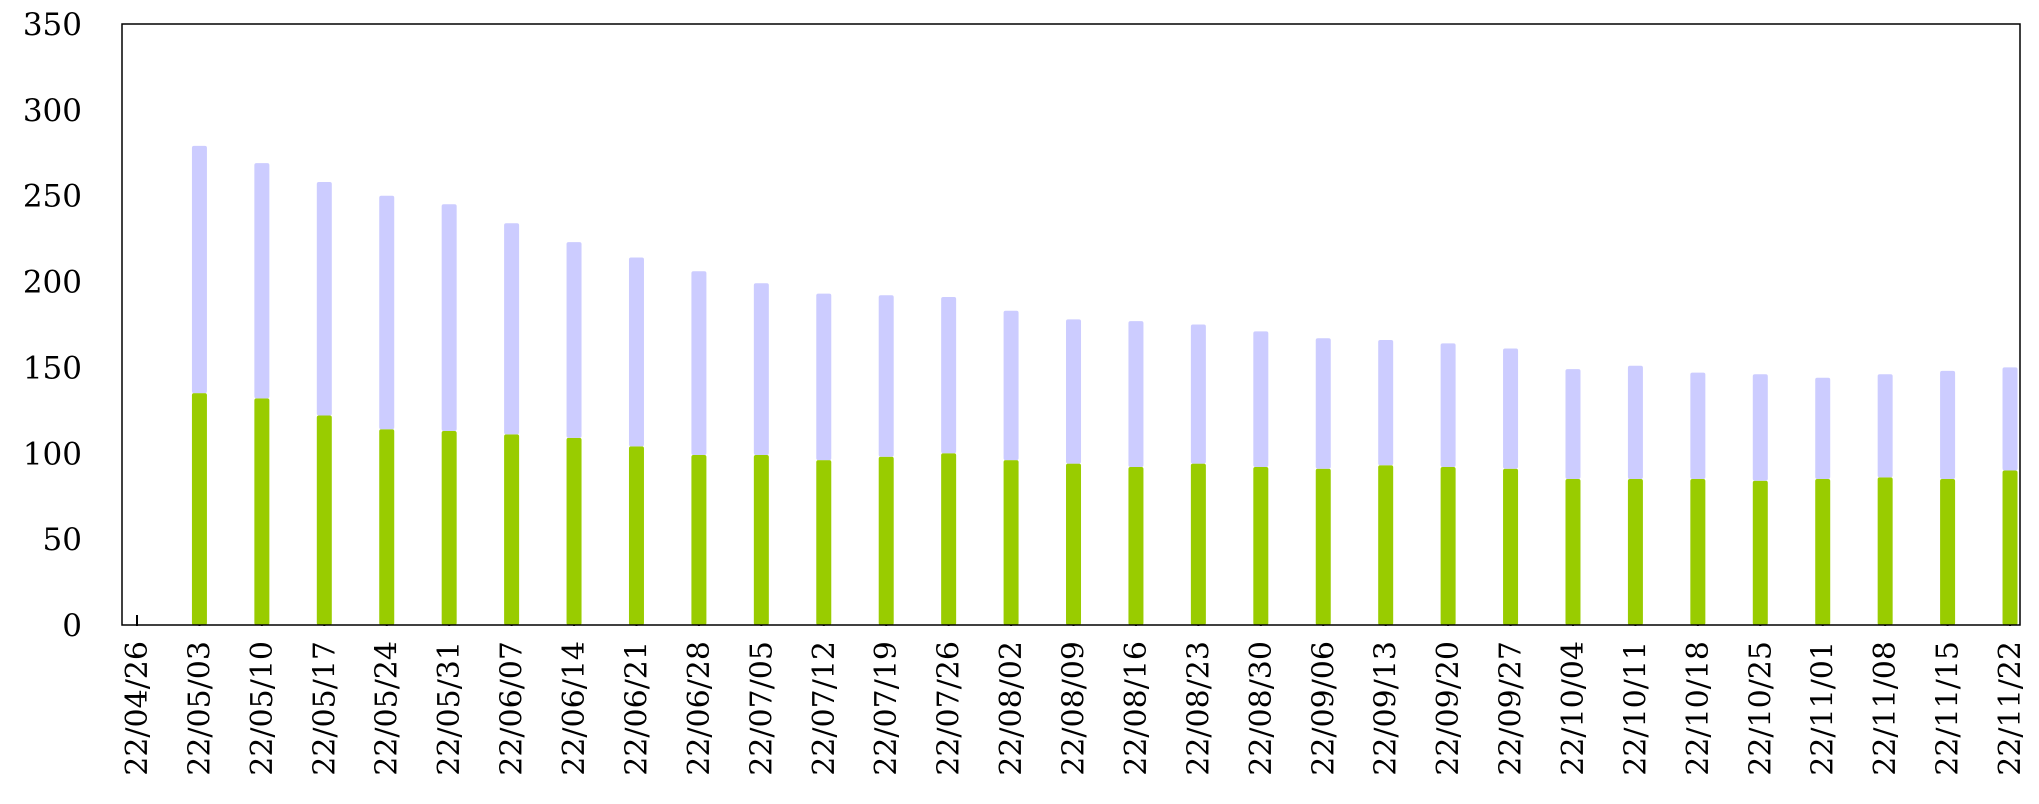 The width and height of the screenshot is (2039, 804). What do you see at coordinates (1448, 708) in the screenshot?
I see `x-tick-label: 22/09/20` at bounding box center [1448, 708].